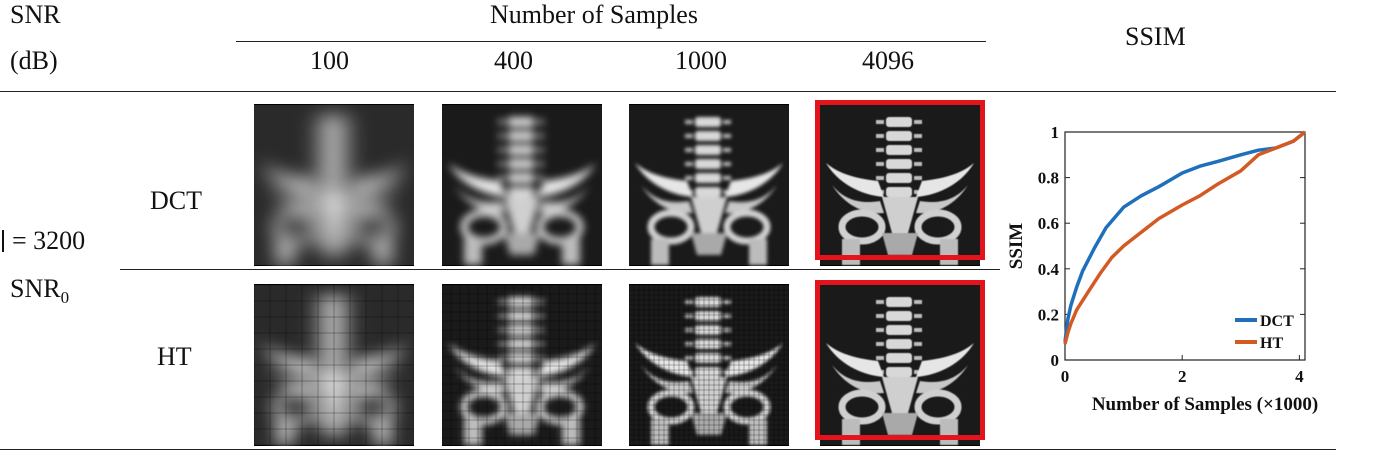 The height and width of the screenshot is (456, 1384). I want to click on row-divider, so click(560, 270).